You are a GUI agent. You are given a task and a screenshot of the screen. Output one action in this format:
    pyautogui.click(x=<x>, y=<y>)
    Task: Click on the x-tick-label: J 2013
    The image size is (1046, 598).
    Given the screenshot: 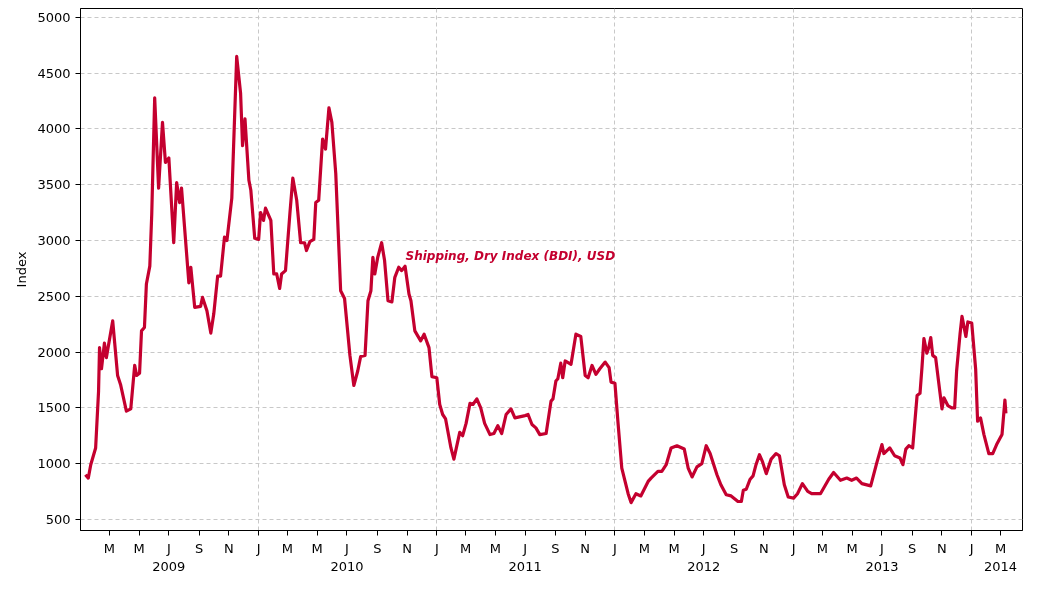 What is the action you would take?
    pyautogui.click(x=882, y=557)
    